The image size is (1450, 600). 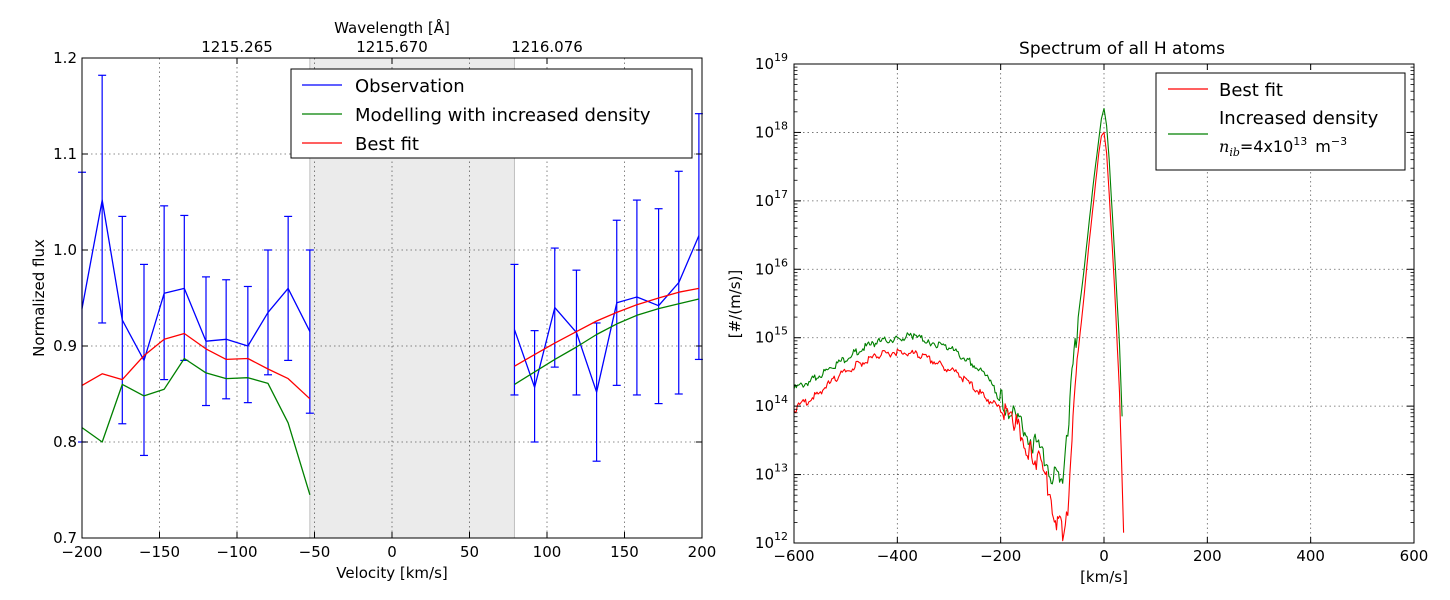 What do you see at coordinates (65, 154) in the screenshot?
I see `y-tick-label: 1.1` at bounding box center [65, 154].